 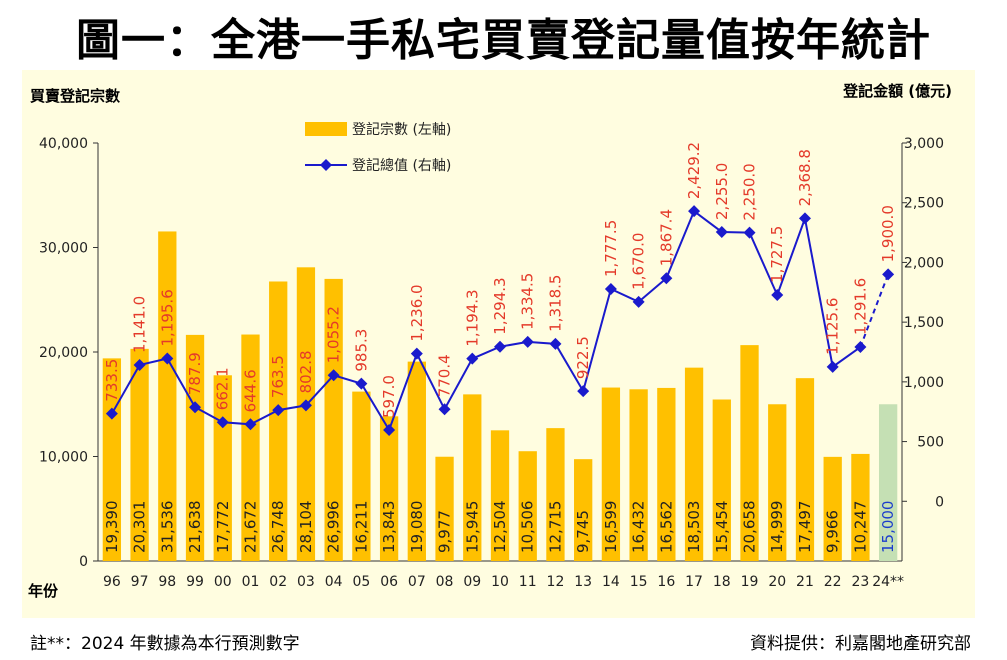 I want to click on bar-value-label: 10,506, so click(x=528, y=527).